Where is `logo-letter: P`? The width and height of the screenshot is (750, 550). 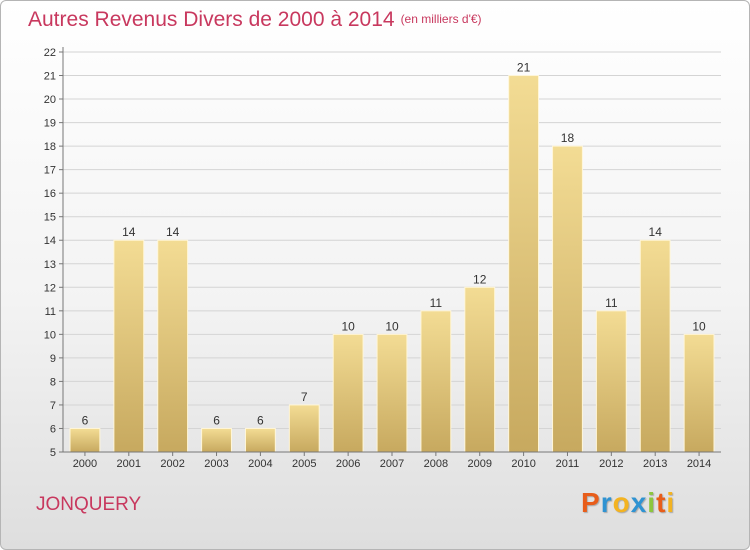 logo-letter: P is located at coordinates (591, 502).